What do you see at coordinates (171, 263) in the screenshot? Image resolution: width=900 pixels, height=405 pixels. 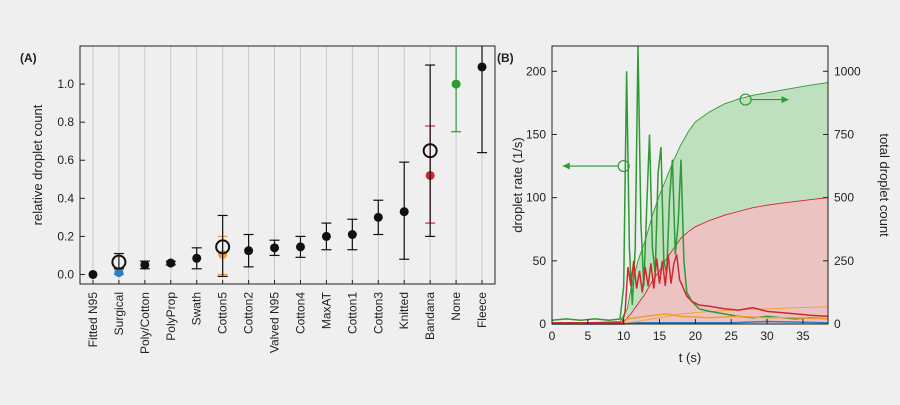 I see `marker-polyprop` at bounding box center [171, 263].